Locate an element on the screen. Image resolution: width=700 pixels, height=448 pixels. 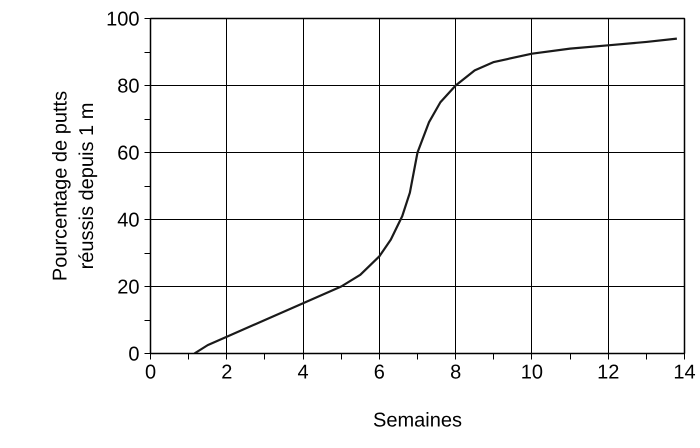
x-tick-label: 4 is located at coordinates (303, 373).